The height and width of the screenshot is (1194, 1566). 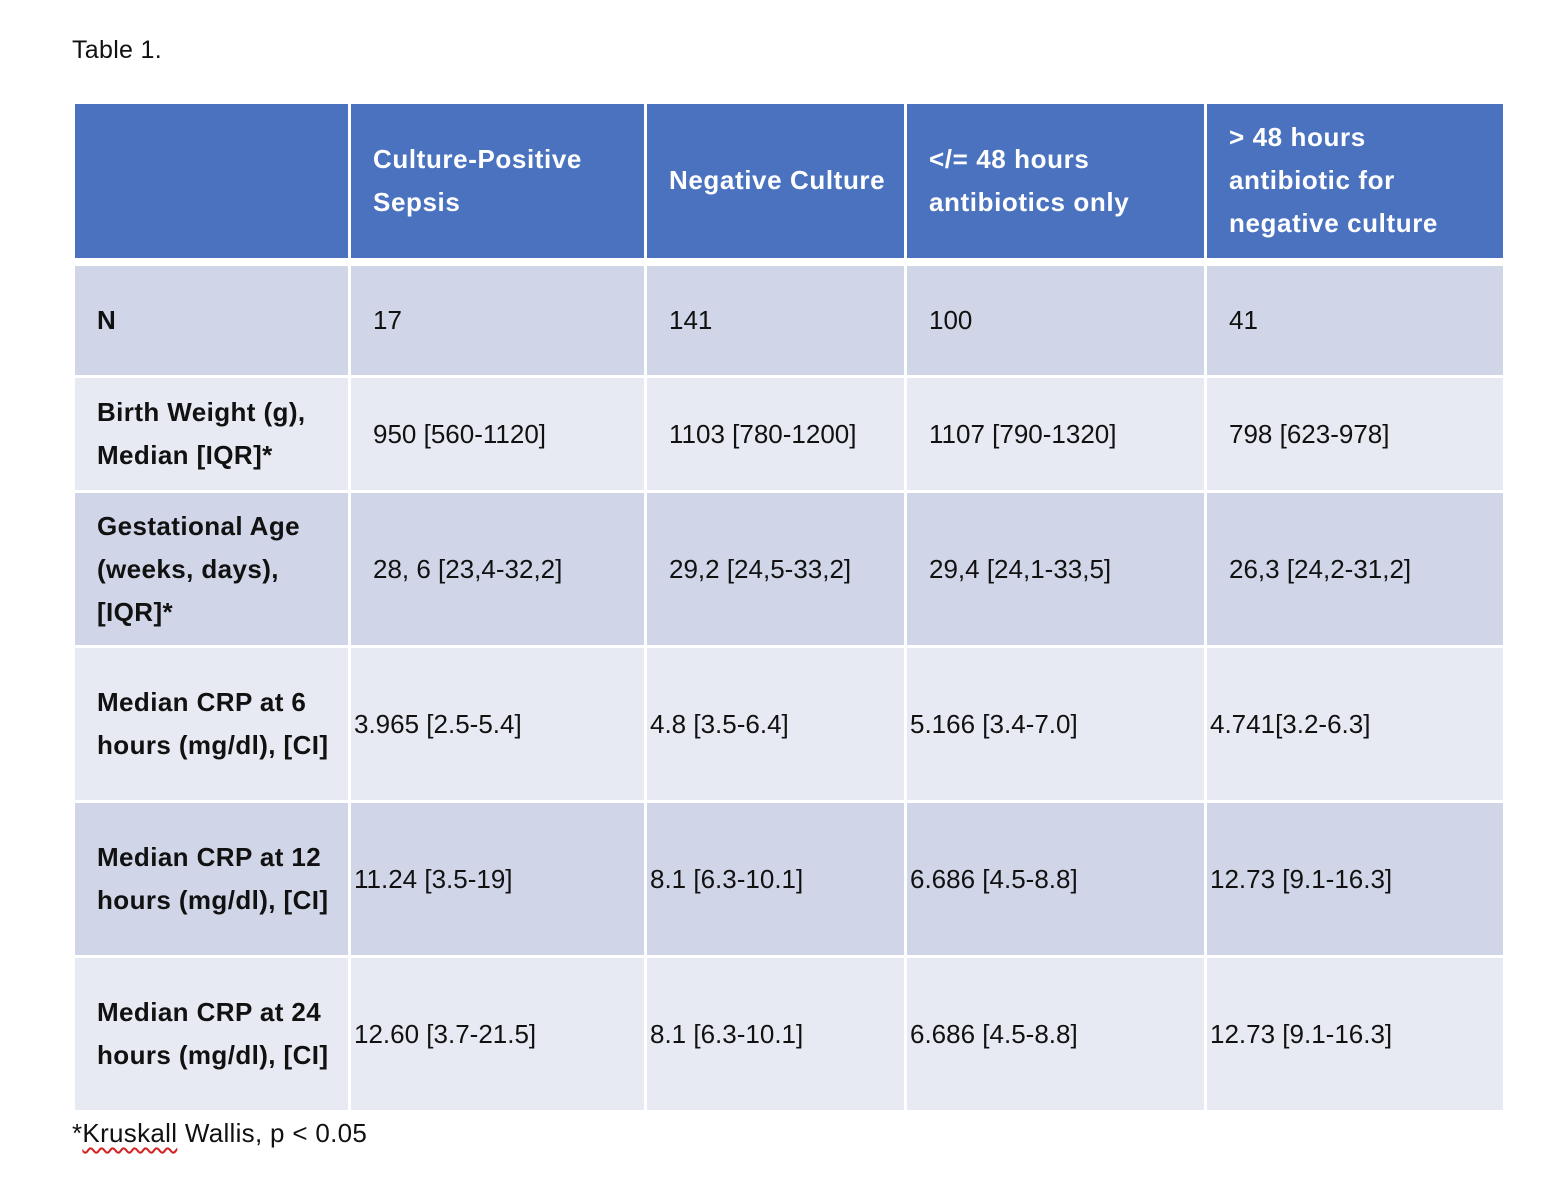 What do you see at coordinates (497, 1034) in the screenshot?
I see `table-cell: 12.60 [3.7-21.5]` at bounding box center [497, 1034].